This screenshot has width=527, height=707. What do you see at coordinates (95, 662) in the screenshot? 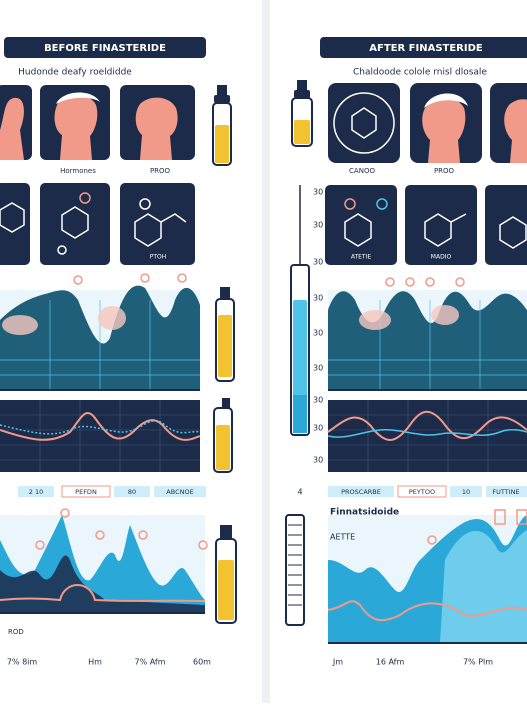
I see `x-label: Hm` at bounding box center [95, 662].